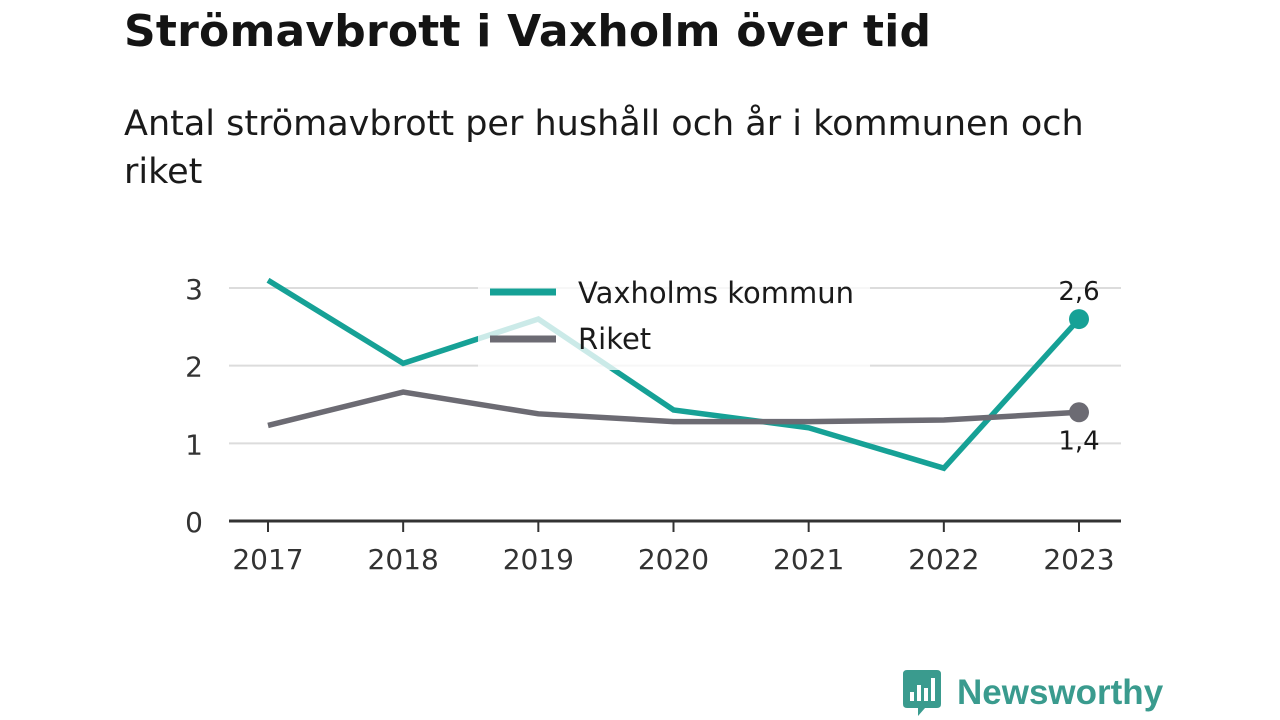  I want to click on series-riket, so click(678, 409).